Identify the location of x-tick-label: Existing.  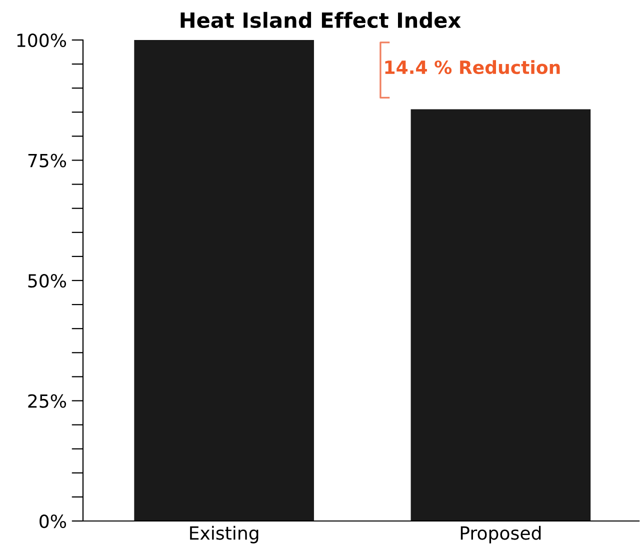
(224, 535).